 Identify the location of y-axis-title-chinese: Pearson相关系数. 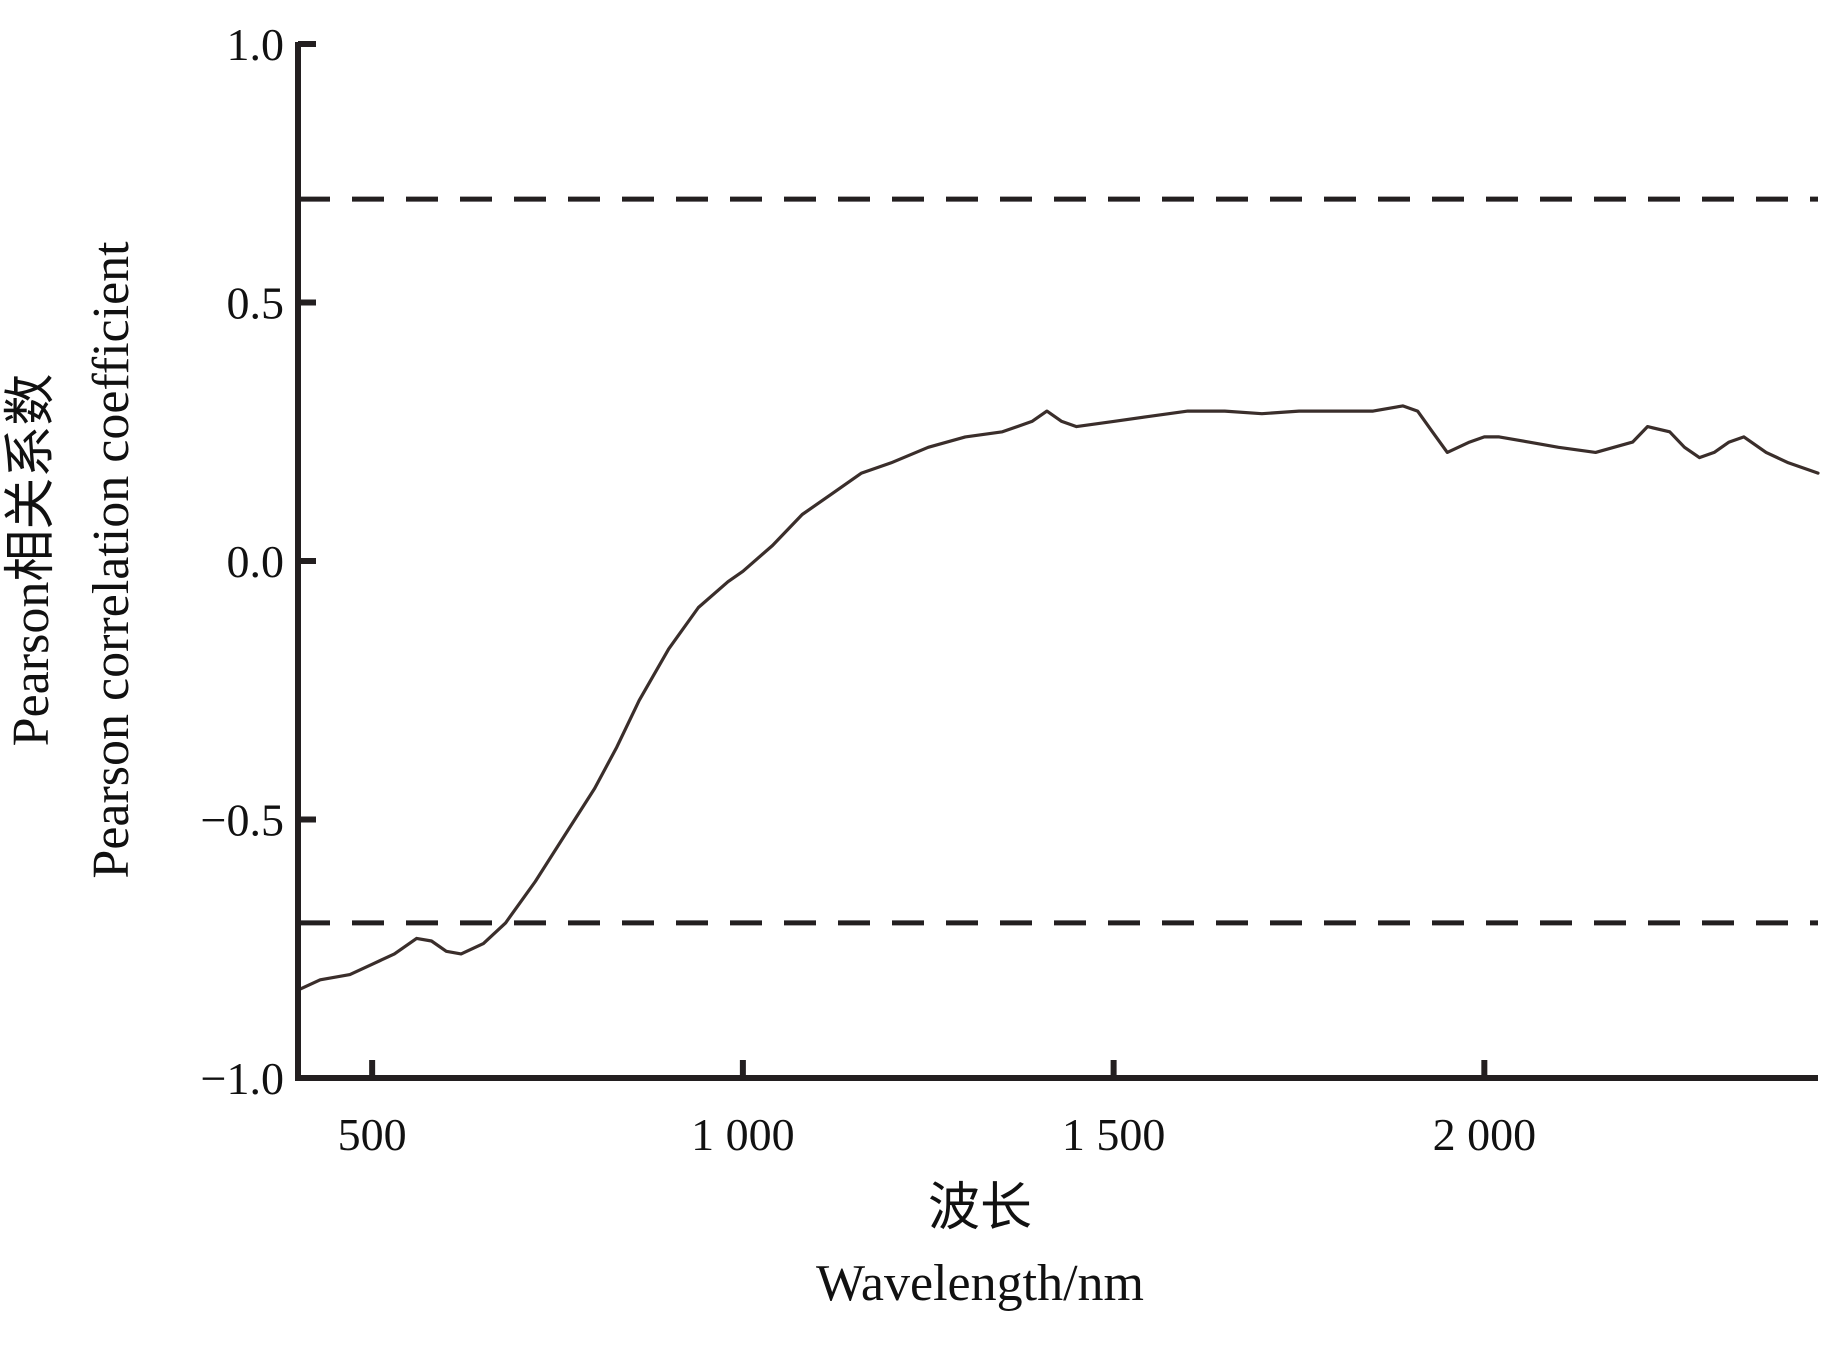
(31, 560).